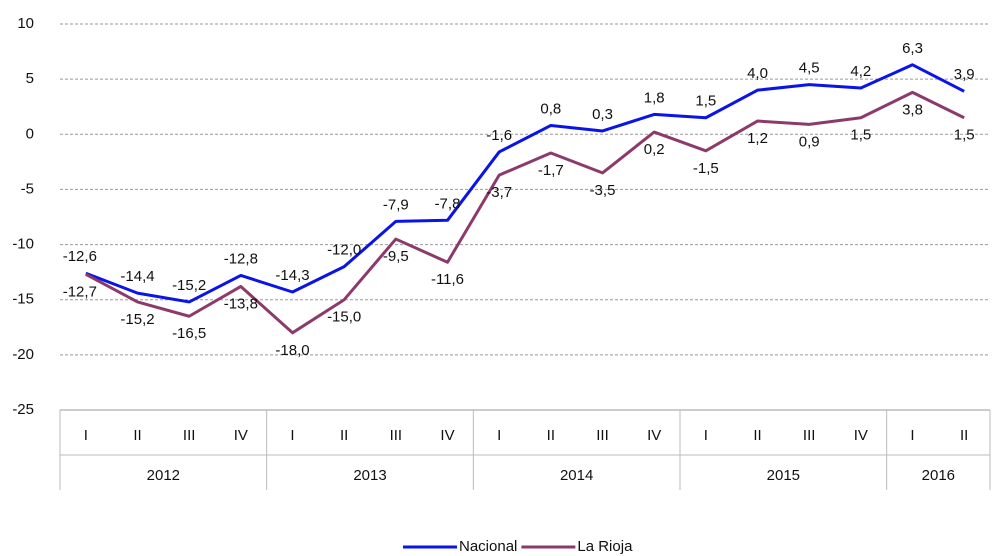 The height and width of the screenshot is (556, 996). I want to click on value-label: -13,8, so click(241, 303).